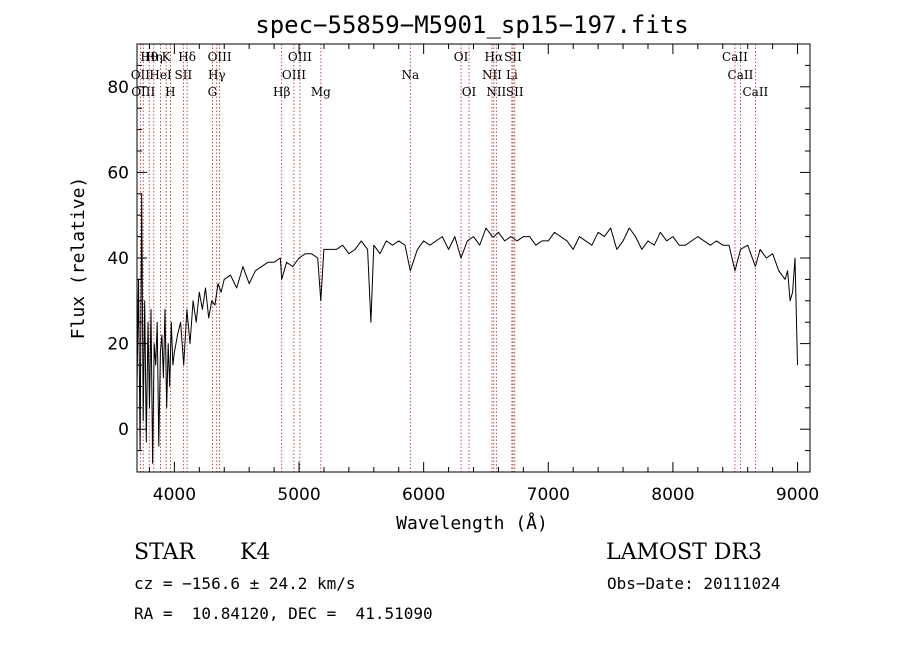 This screenshot has width=900, height=649. I want to click on y-axis-label: Flux (relative), so click(78, 258).